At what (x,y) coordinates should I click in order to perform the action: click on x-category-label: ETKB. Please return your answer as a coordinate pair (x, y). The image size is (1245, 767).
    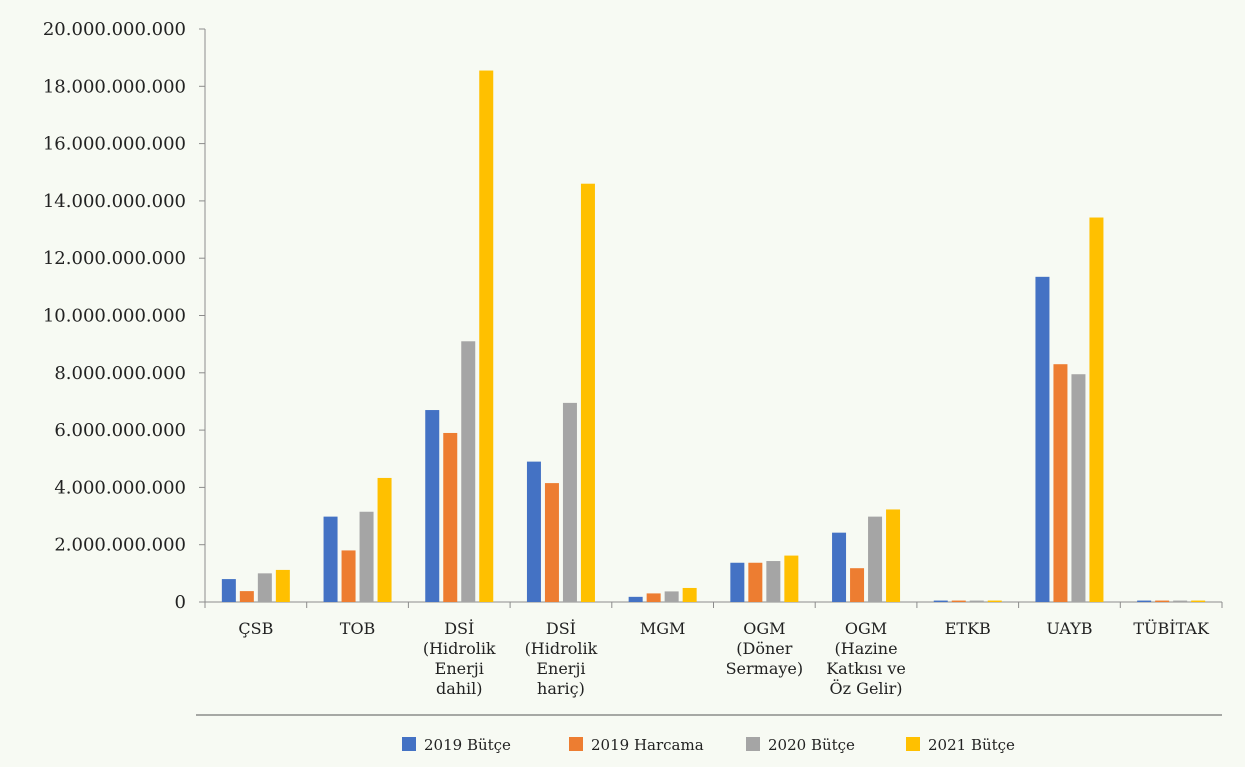
    Looking at the image, I should click on (968, 628).